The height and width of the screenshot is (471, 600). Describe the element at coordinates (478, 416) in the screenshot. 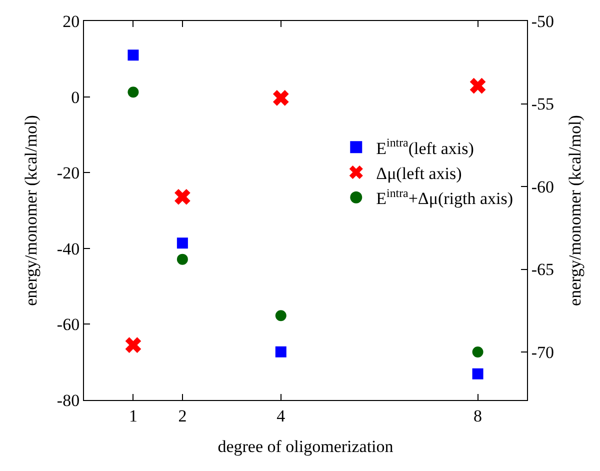

I see `x-tick-label: 8` at that location.